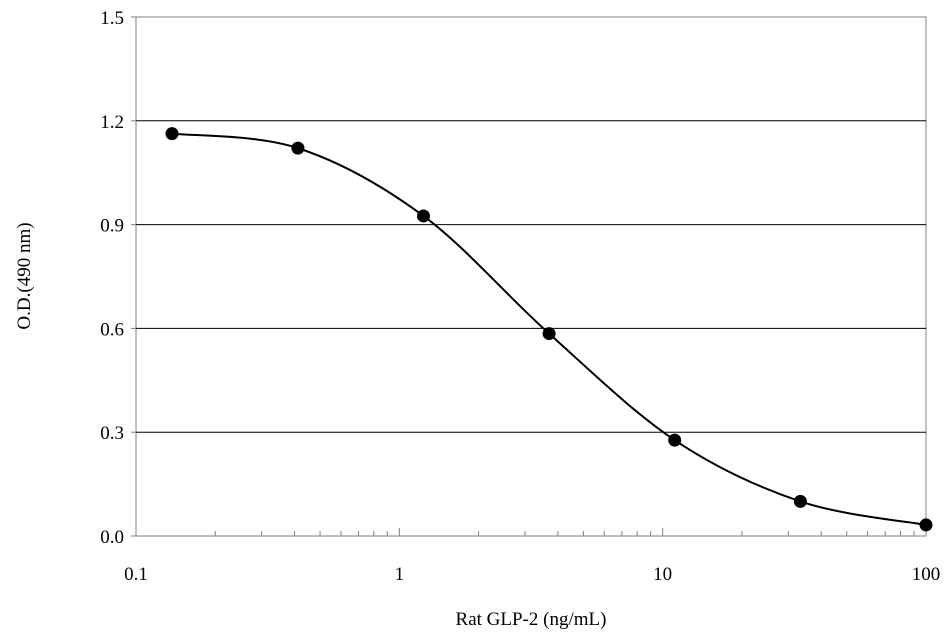  What do you see at coordinates (532, 574) in the screenshot?
I see `x-tick-labels: 0.1 1 10 100` at bounding box center [532, 574].